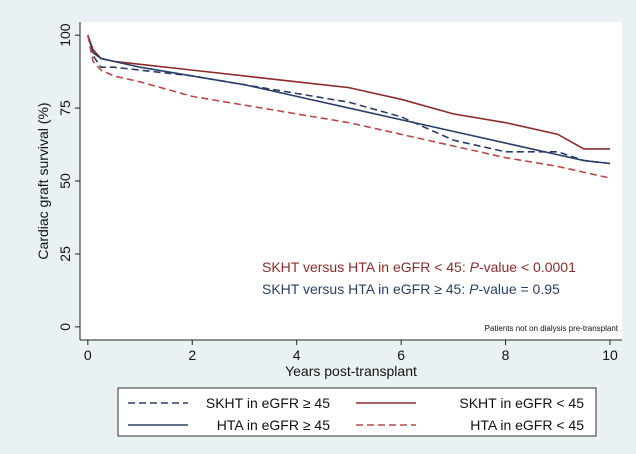  Describe the element at coordinates (65, 327) in the screenshot. I see `y-tick-label: 0` at that location.